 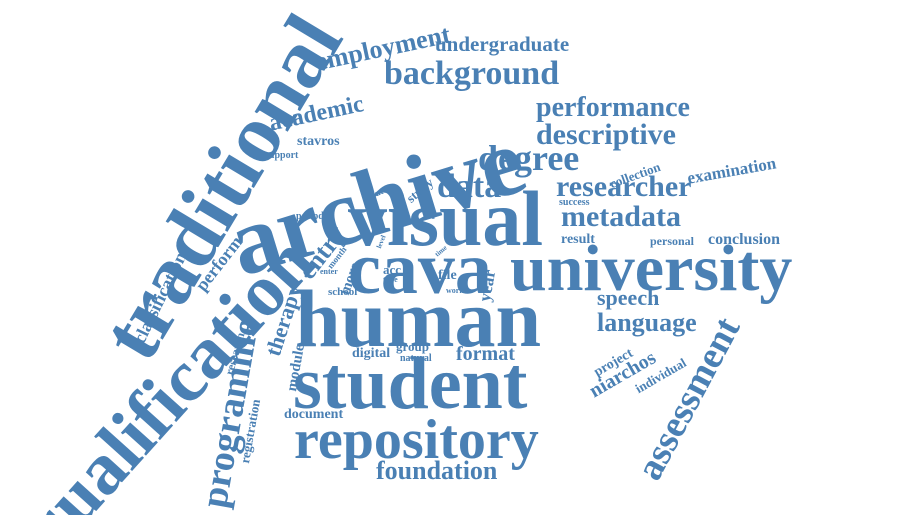 I want to click on word-document: document, so click(x=314, y=414).